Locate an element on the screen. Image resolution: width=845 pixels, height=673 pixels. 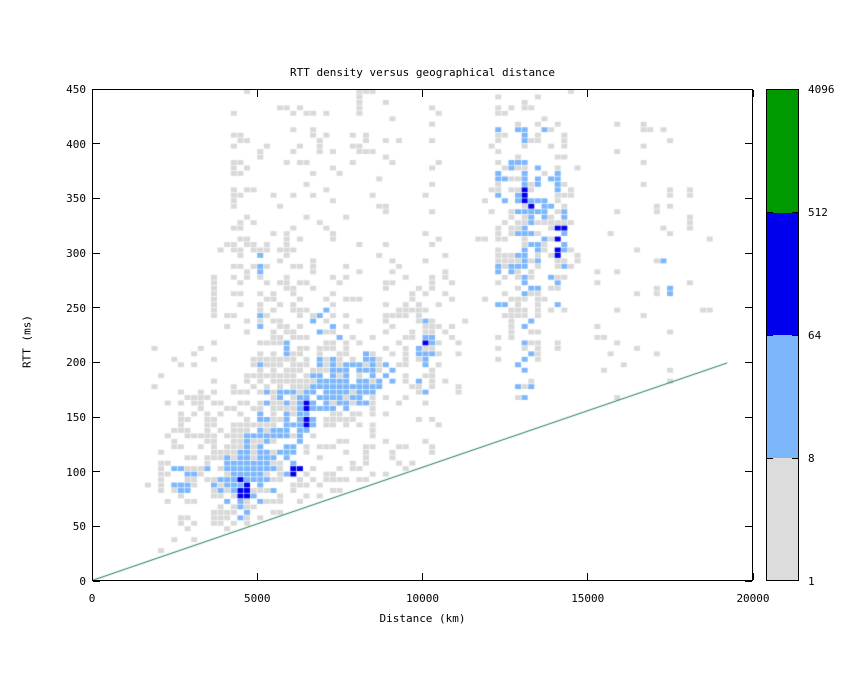
y-tick-label: 100 is located at coordinates (76, 472).